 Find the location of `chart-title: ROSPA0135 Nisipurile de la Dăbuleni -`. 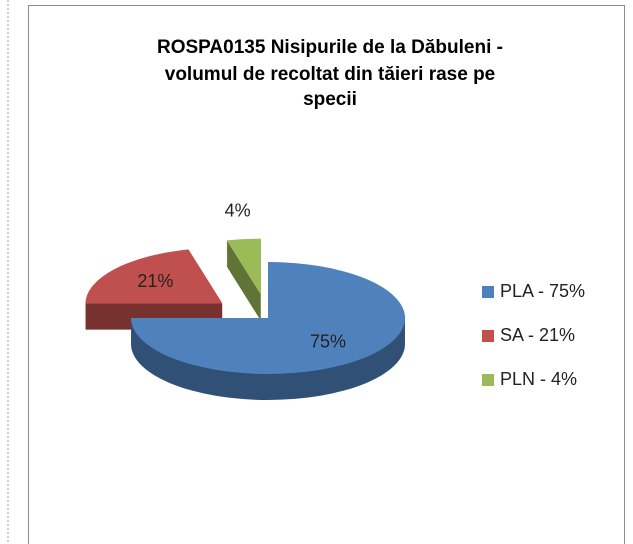

chart-title: ROSPA0135 Nisipurile de la Dăbuleni - is located at coordinates (330, 47).